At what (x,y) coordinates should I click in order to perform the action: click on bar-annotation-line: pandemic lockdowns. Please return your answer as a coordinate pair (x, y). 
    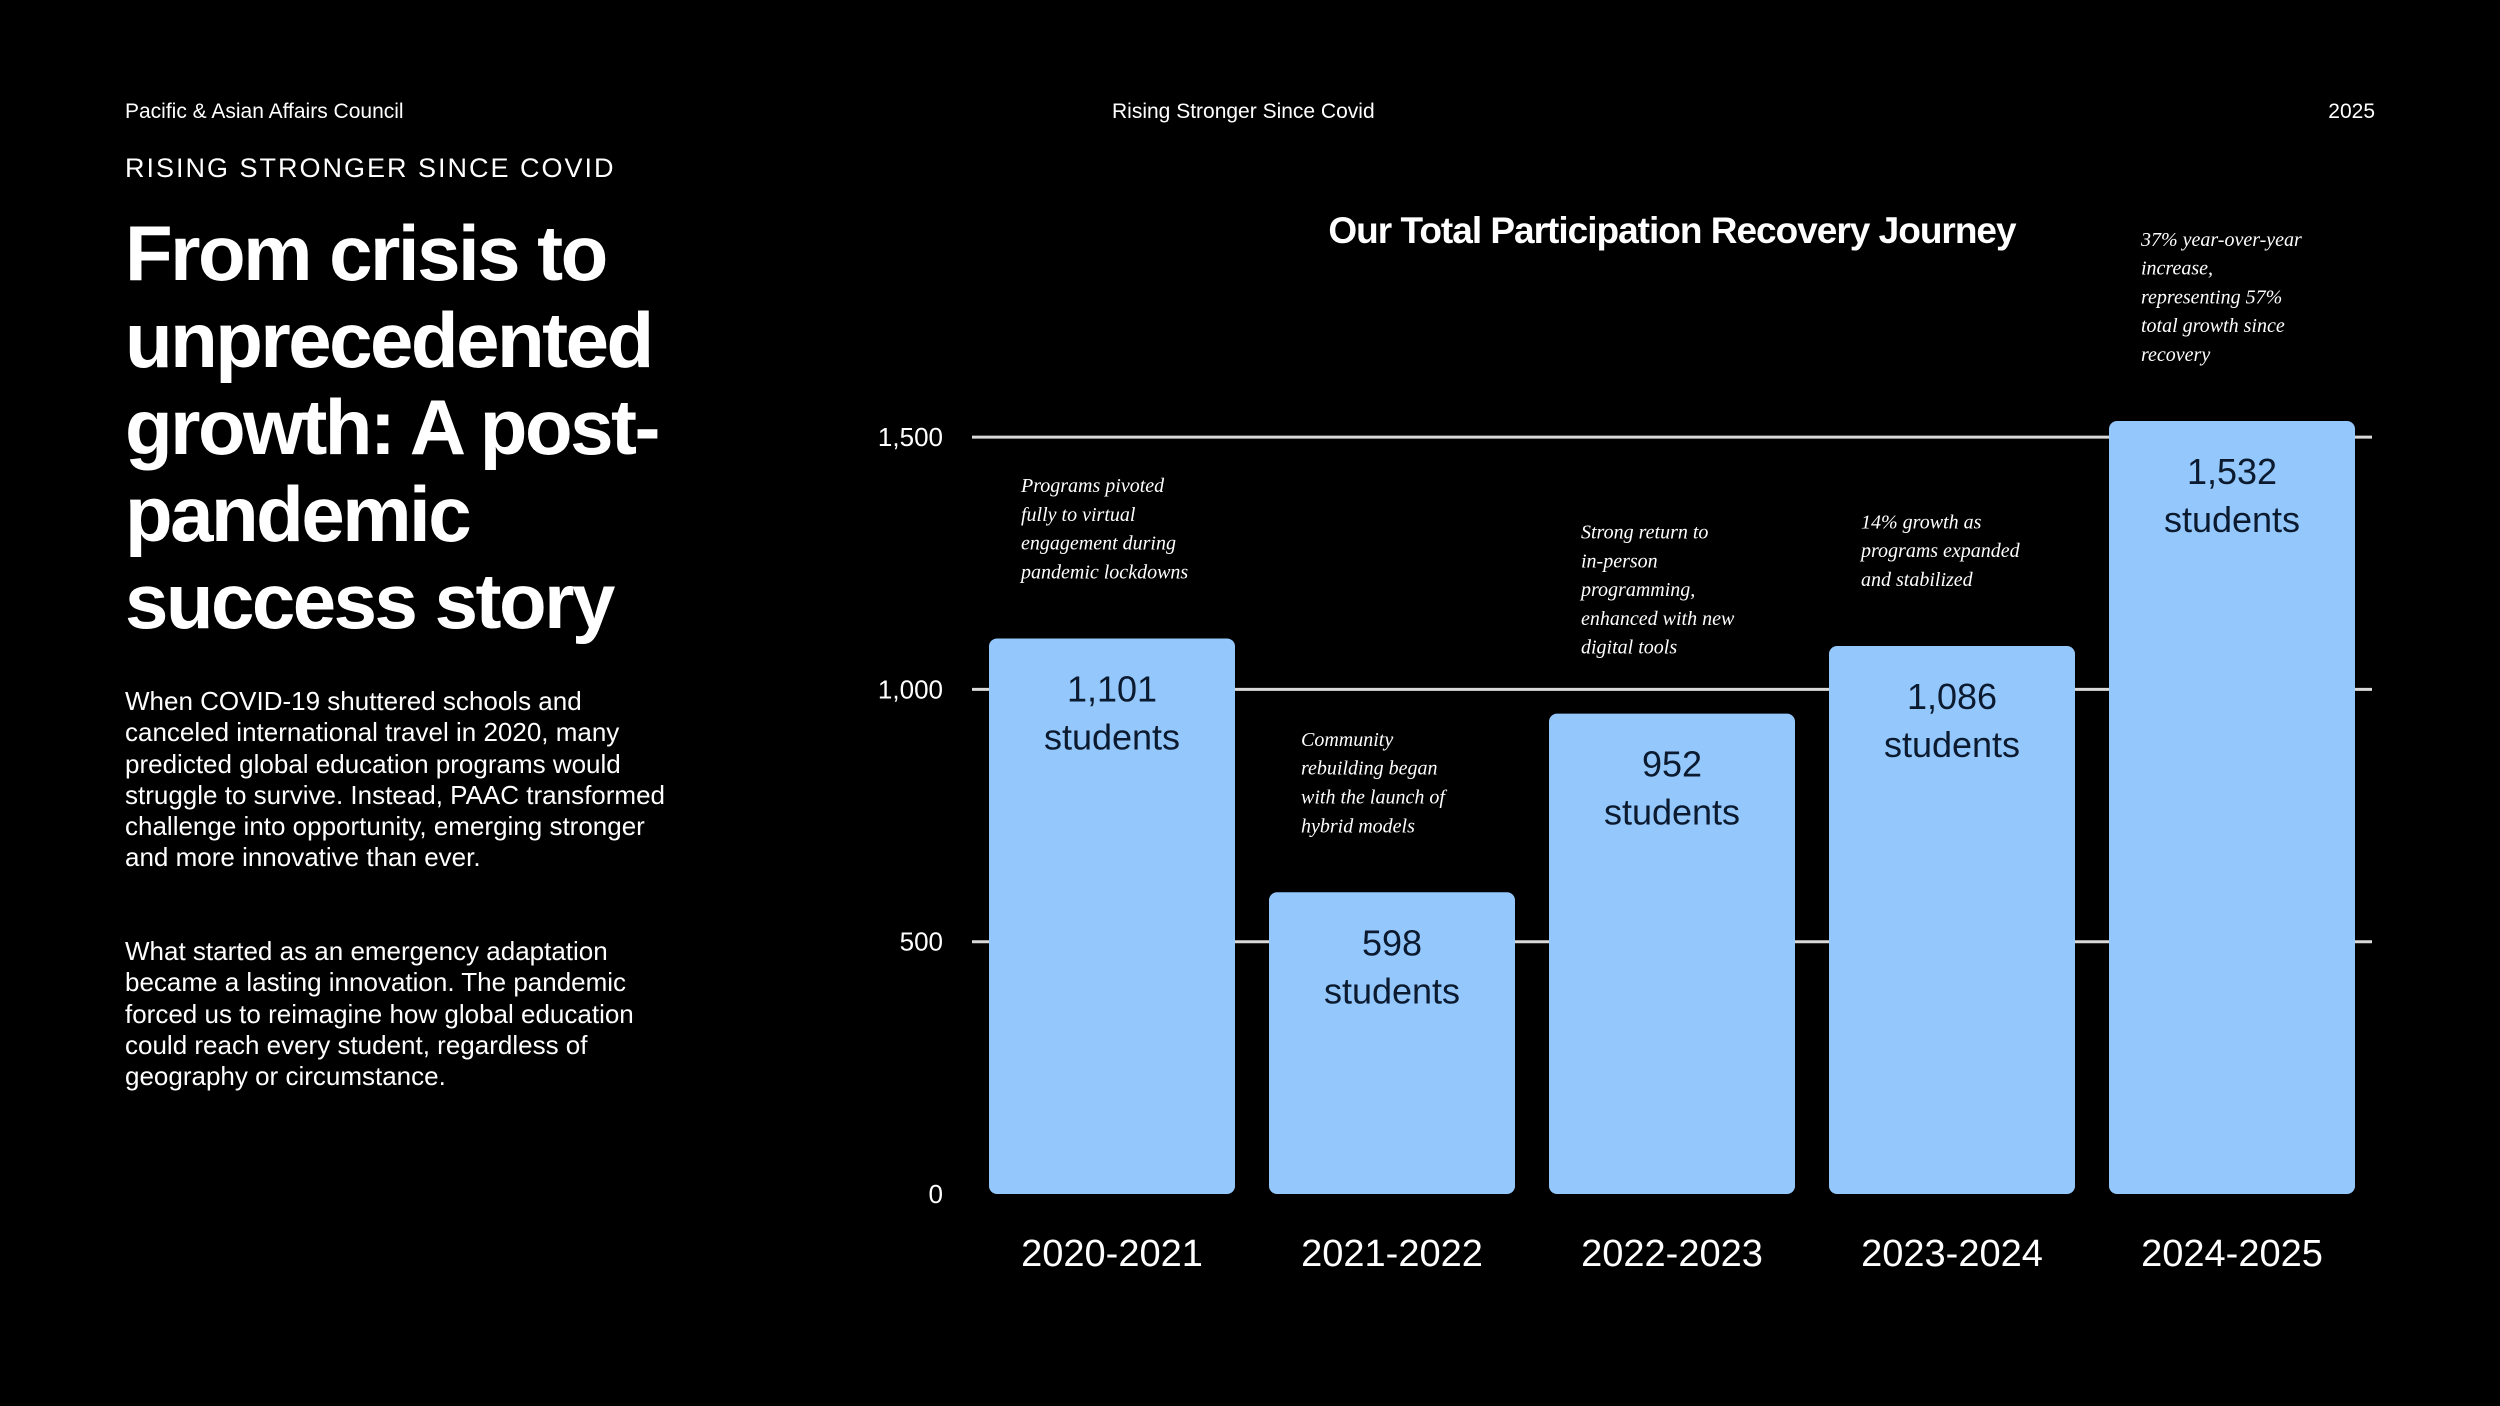
    Looking at the image, I should click on (1103, 572).